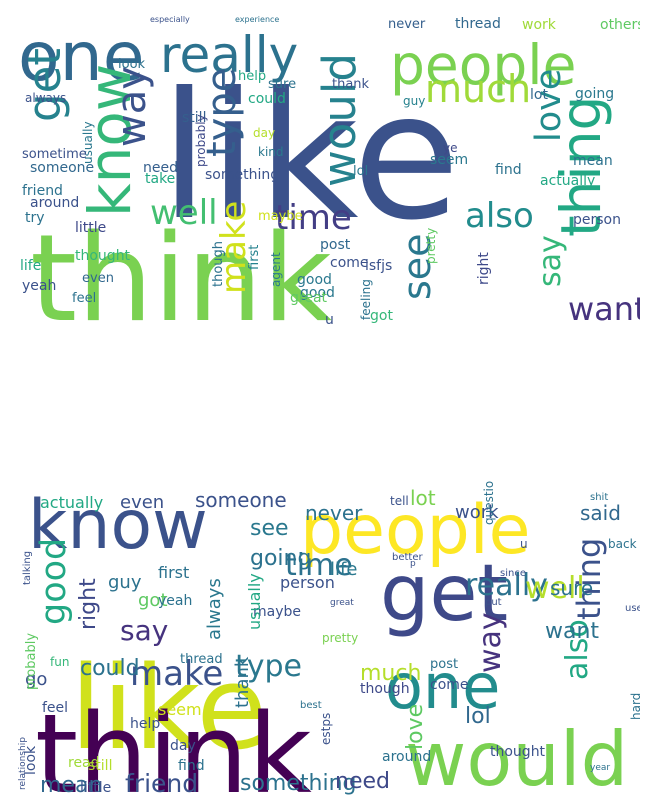 The height and width of the screenshot is (800, 650). Describe the element at coordinates (489, 502) in the screenshot. I see `word-question: question` at that location.